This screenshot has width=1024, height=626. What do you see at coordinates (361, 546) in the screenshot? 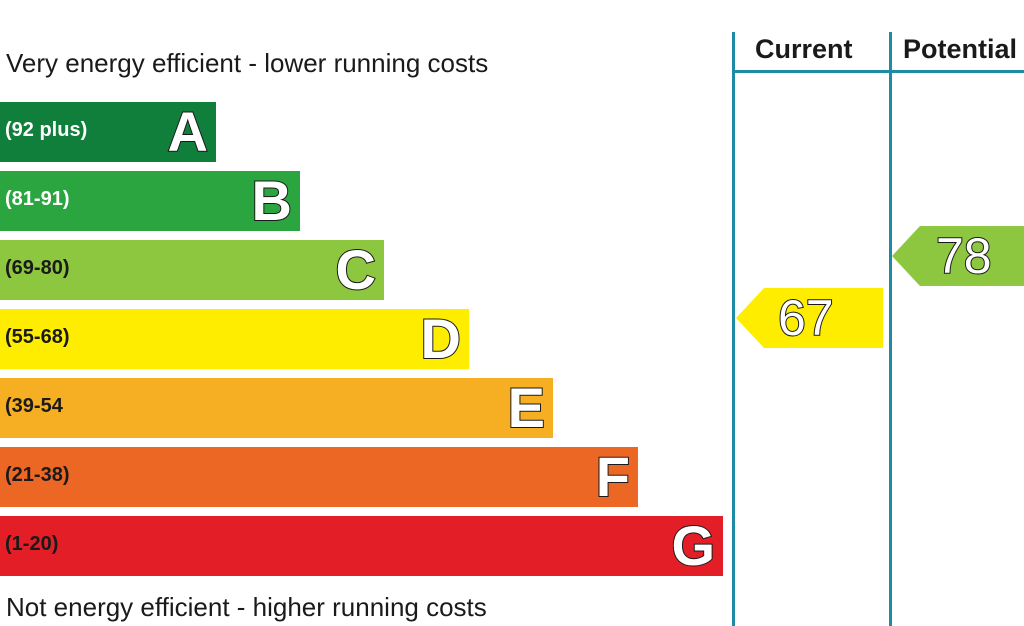
I see `band-g: (1-20) G` at bounding box center [361, 546].